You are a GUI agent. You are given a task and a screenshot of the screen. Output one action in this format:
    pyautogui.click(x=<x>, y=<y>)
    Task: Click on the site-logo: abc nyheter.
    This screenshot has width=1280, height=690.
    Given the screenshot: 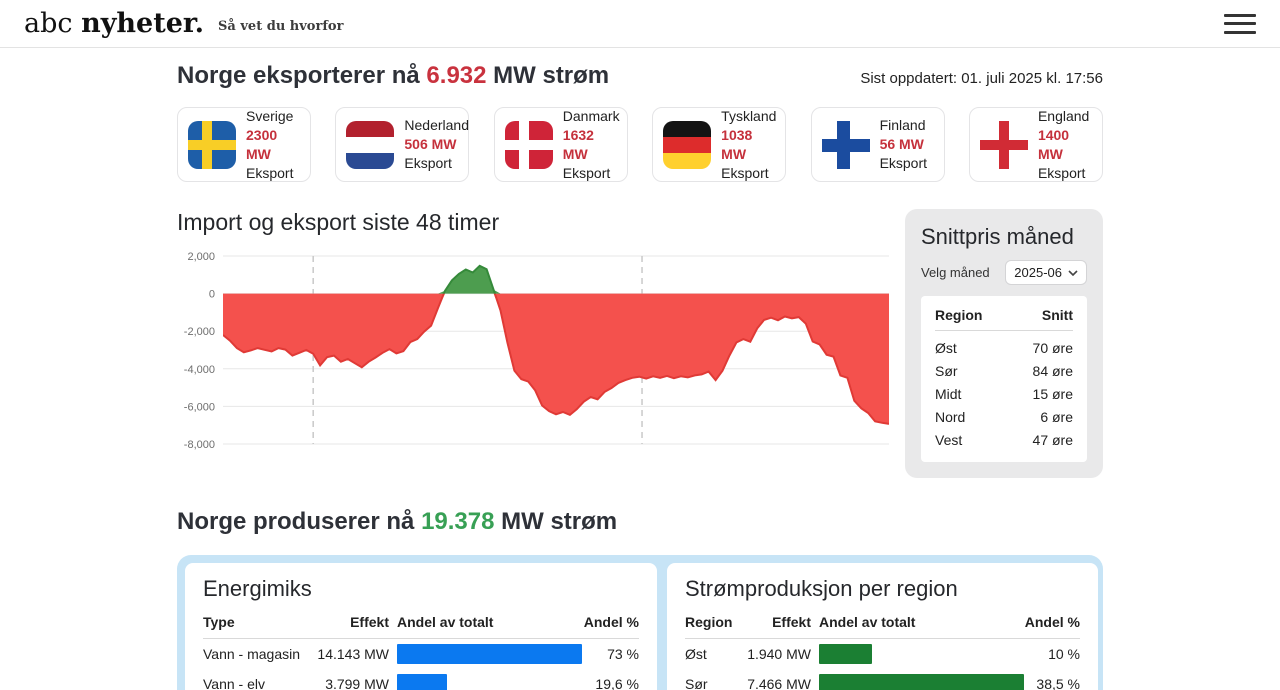 What is the action you would take?
    pyautogui.click(x=114, y=23)
    